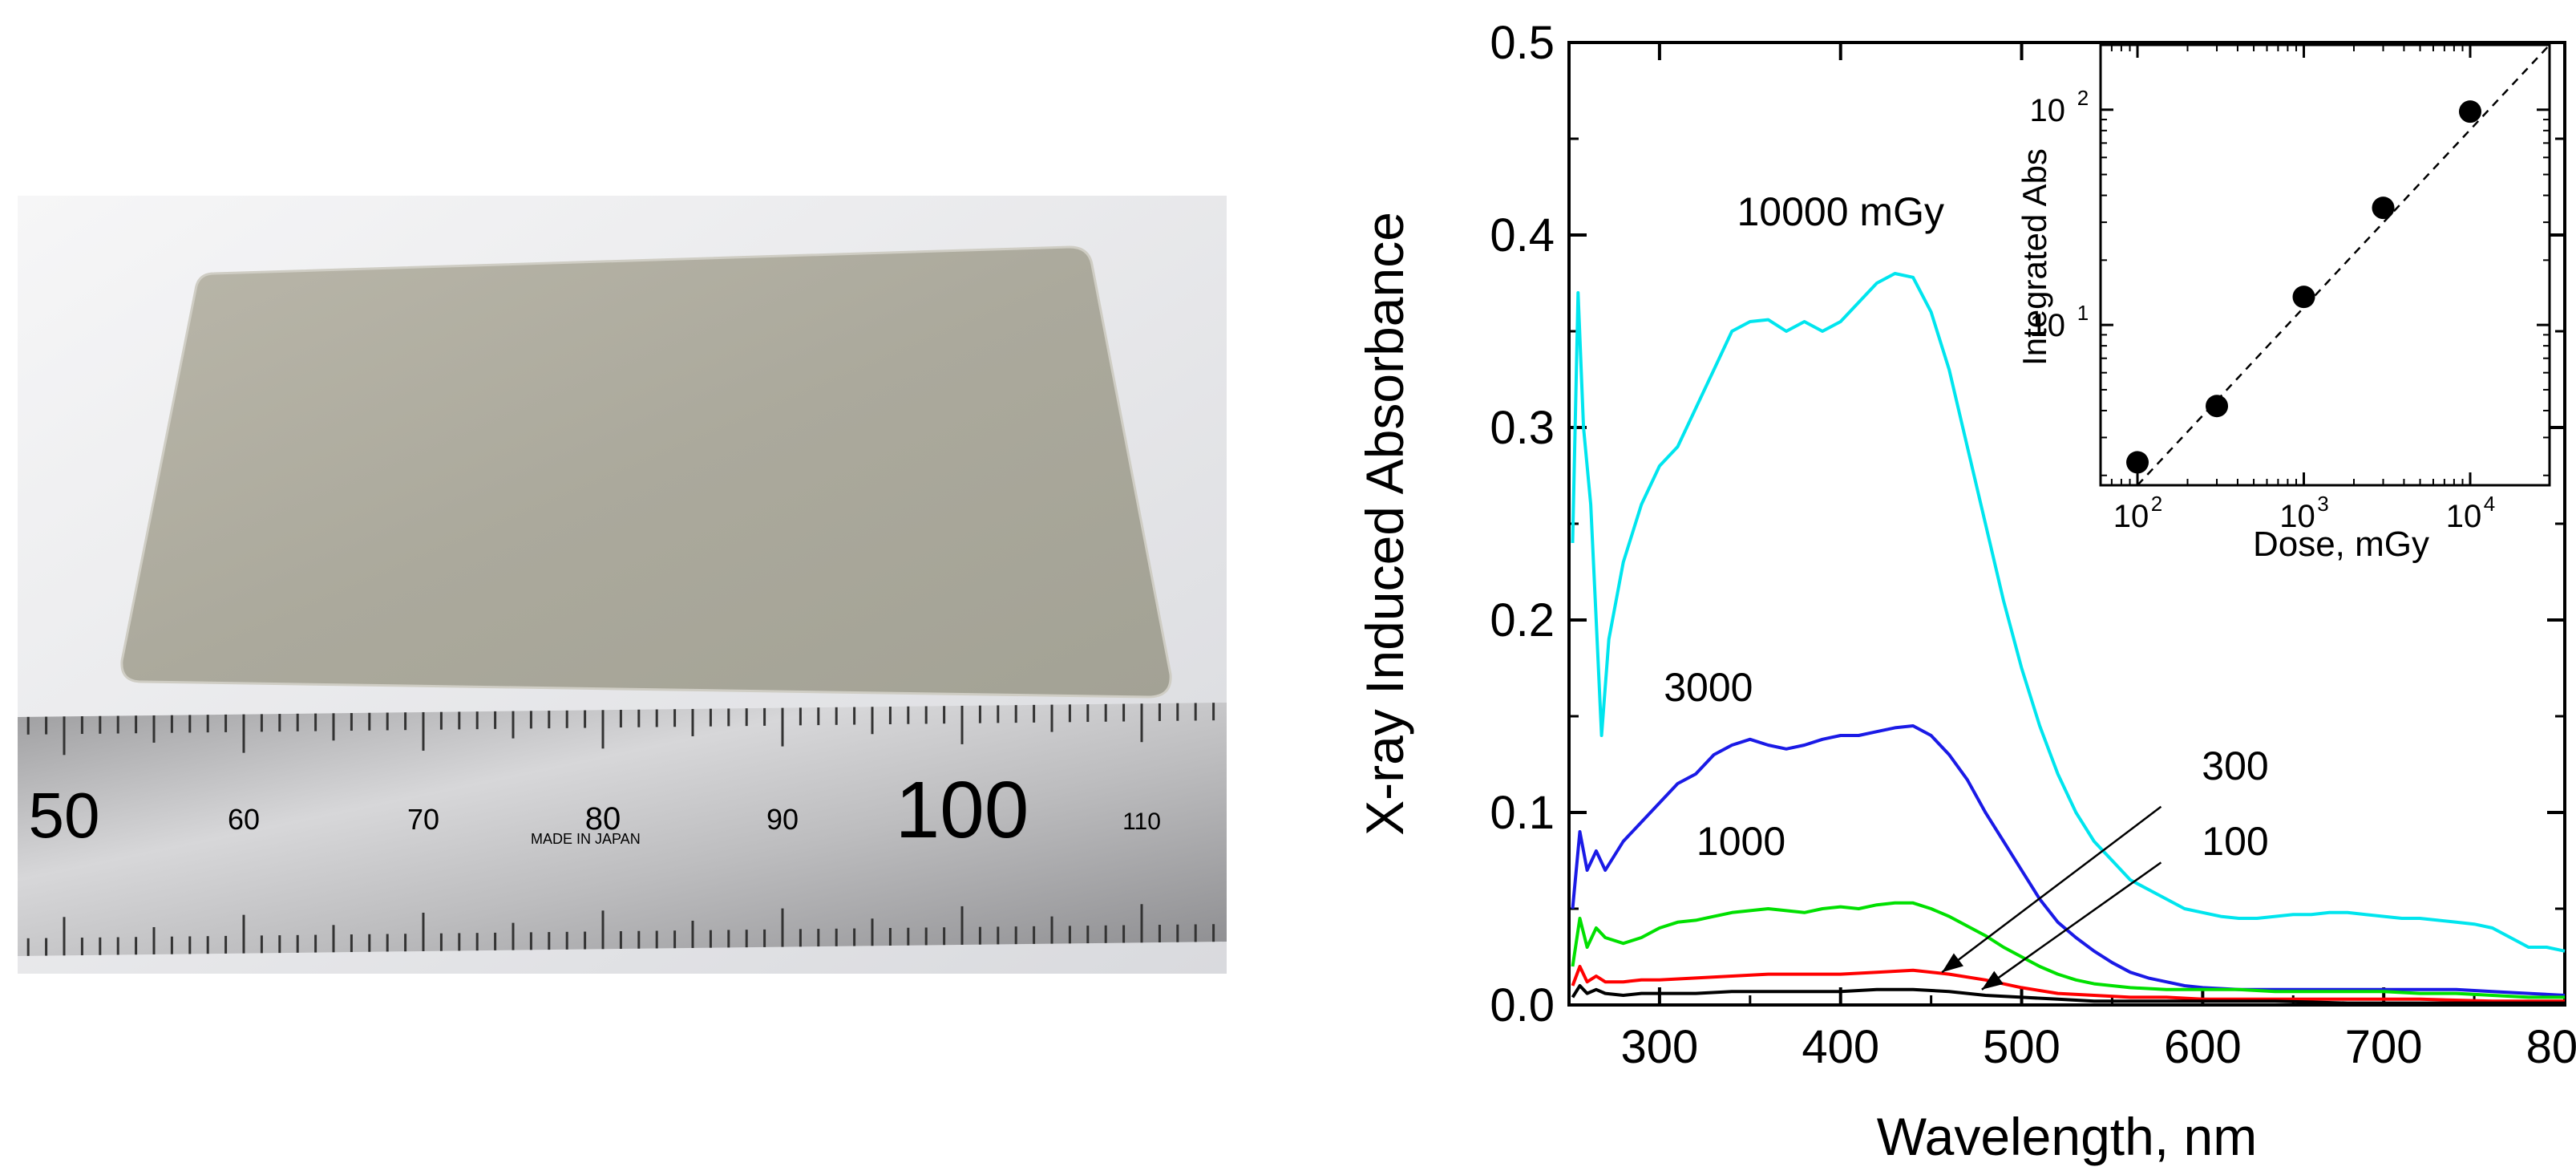  I want to click on ruler-number: 110, so click(1141, 821).